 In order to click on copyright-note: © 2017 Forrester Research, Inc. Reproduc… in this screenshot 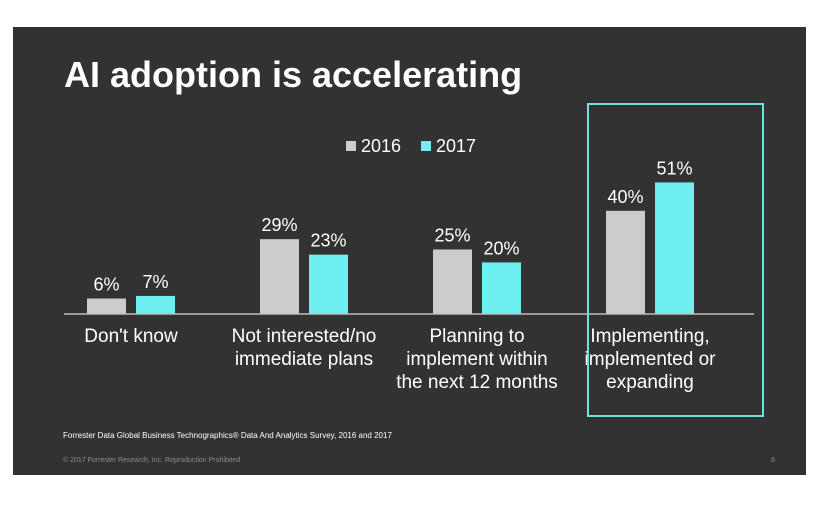, I will do `click(152, 460)`.